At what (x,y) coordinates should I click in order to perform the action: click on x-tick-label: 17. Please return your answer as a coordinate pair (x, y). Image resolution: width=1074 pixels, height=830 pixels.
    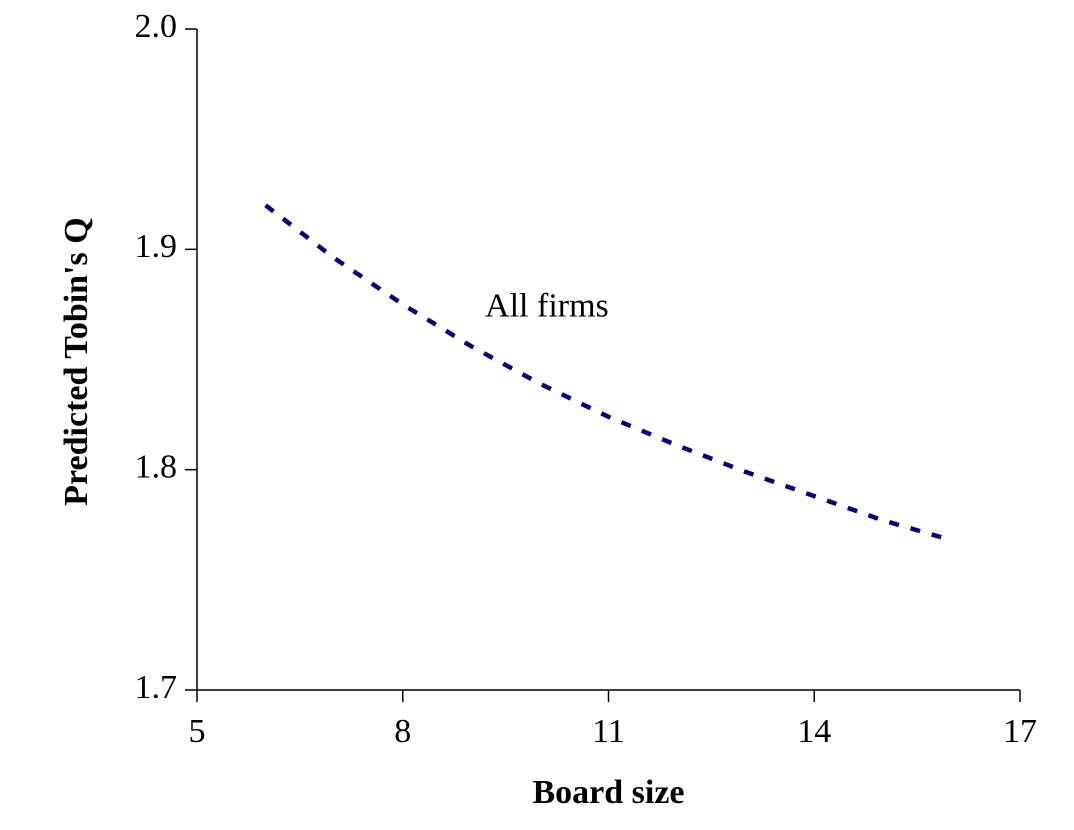
    Looking at the image, I should click on (1020, 731).